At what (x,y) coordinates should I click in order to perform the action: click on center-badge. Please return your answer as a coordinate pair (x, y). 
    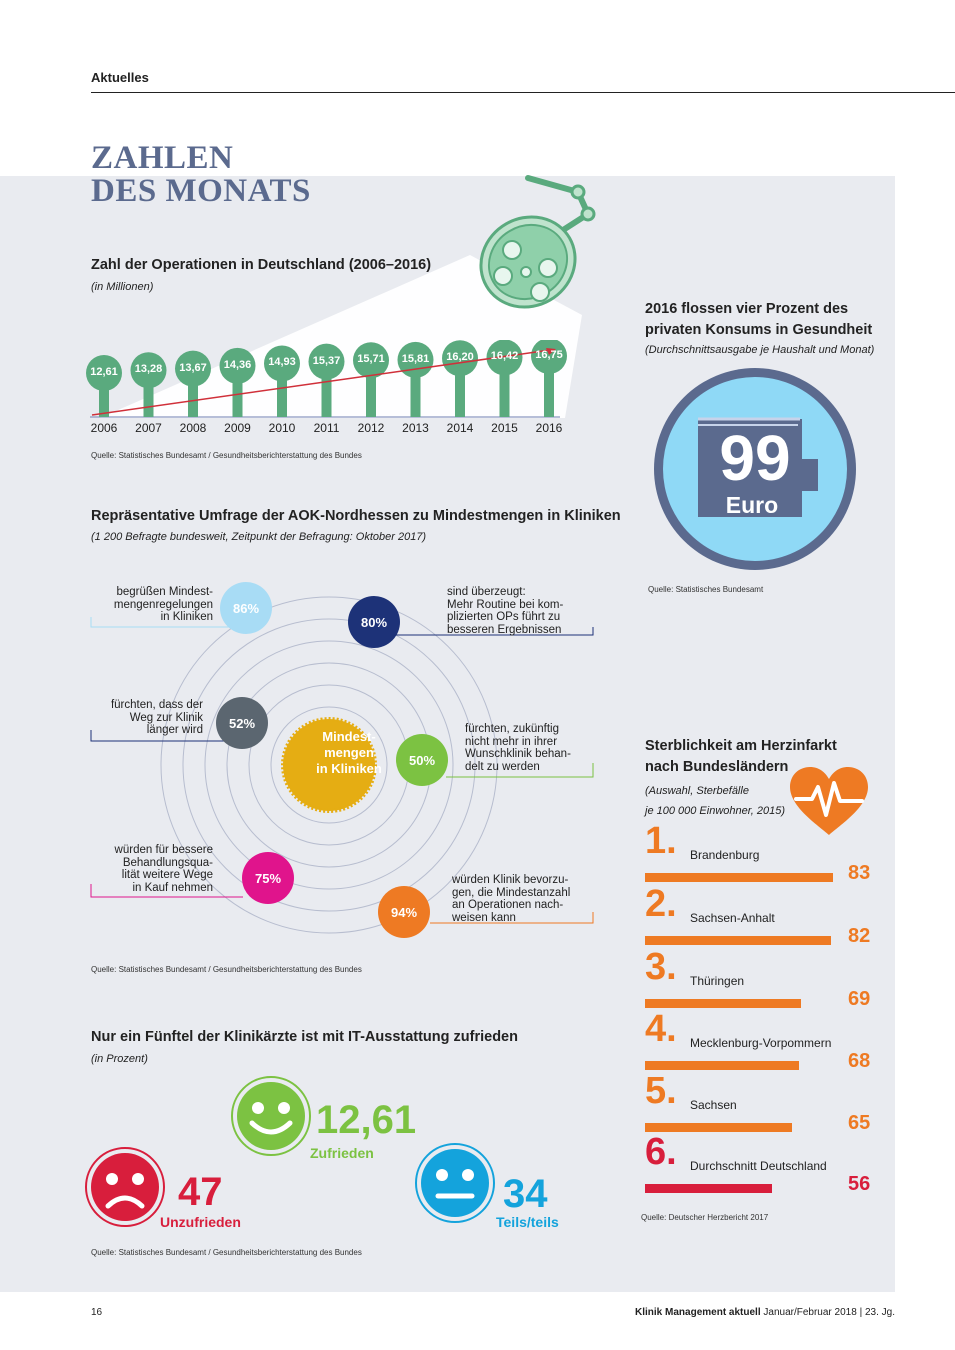
    Looking at the image, I should click on (329, 765).